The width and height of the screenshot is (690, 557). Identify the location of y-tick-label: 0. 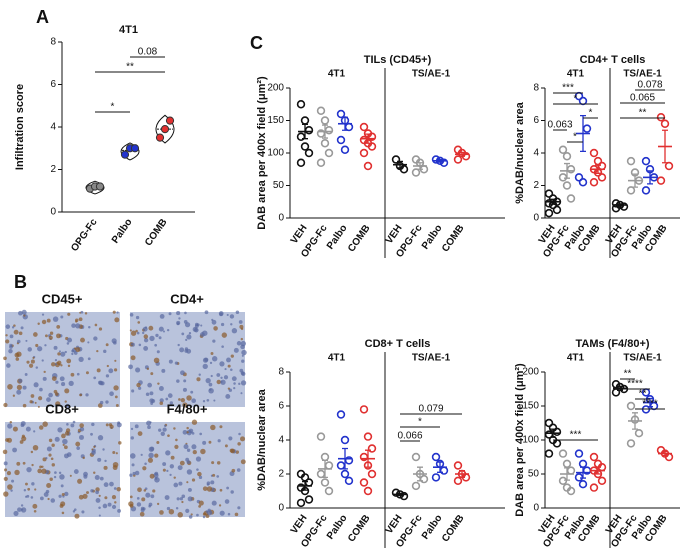
(536, 508).